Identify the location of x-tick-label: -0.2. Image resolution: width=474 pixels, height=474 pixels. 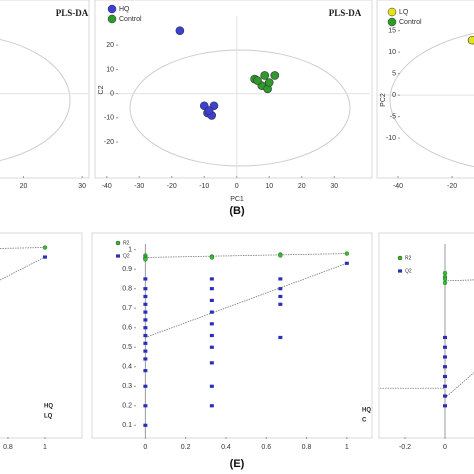
(405, 447).